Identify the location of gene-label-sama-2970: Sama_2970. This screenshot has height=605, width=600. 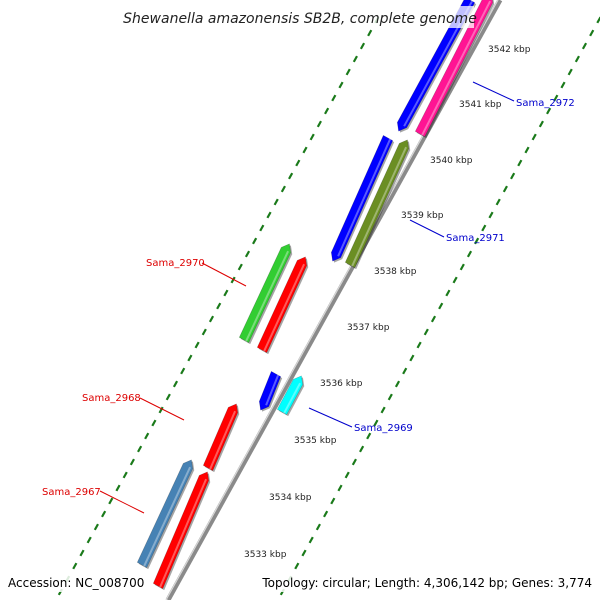
(175, 263).